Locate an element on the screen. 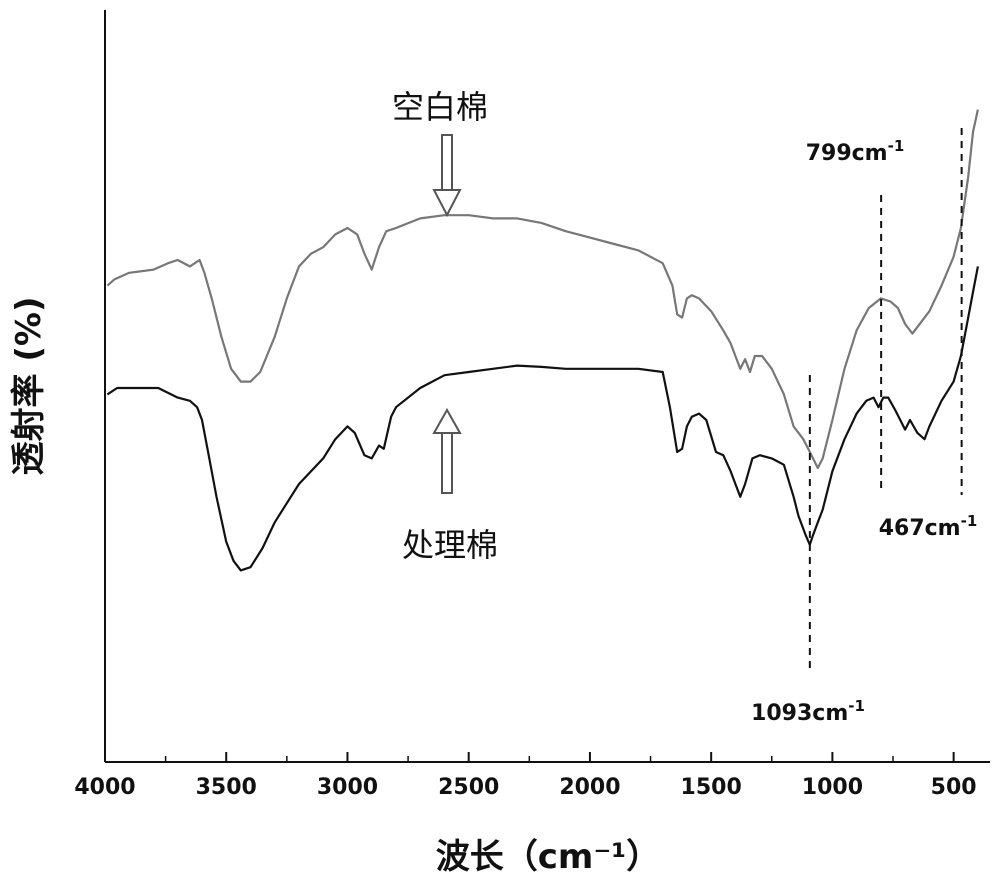 This screenshot has height=889, width=1000. y-axis-label: 透射率 (%) is located at coordinates (29, 386).